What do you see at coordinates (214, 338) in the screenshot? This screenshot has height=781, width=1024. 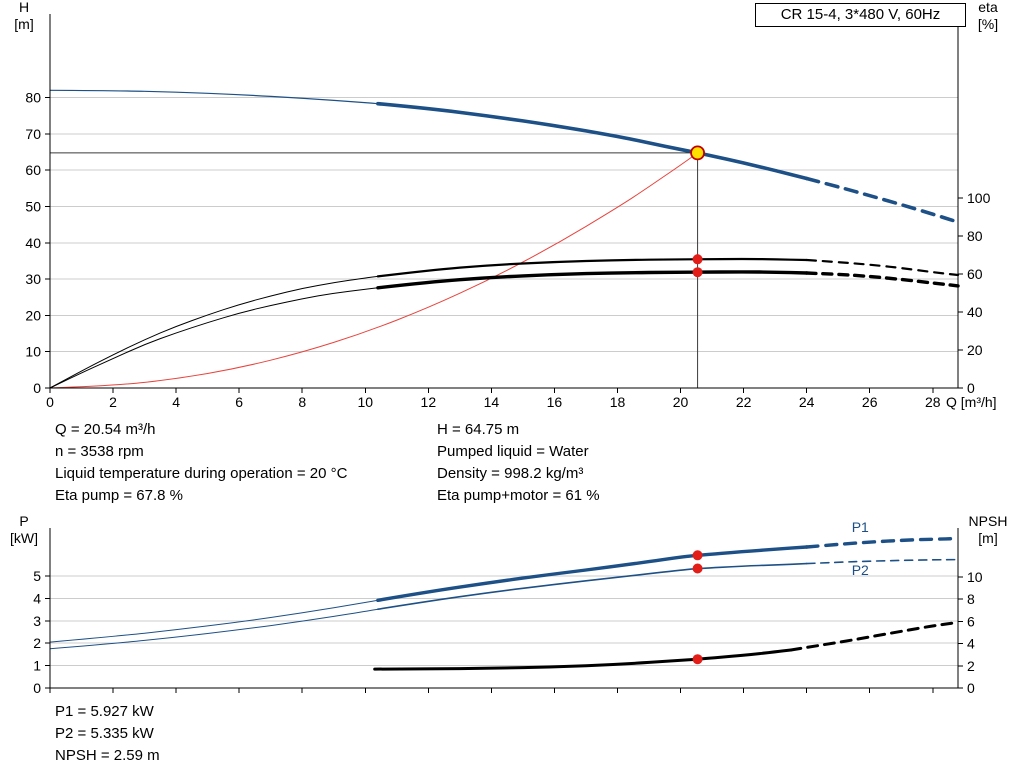 I see `eta-pump-motor-low-flow` at bounding box center [214, 338].